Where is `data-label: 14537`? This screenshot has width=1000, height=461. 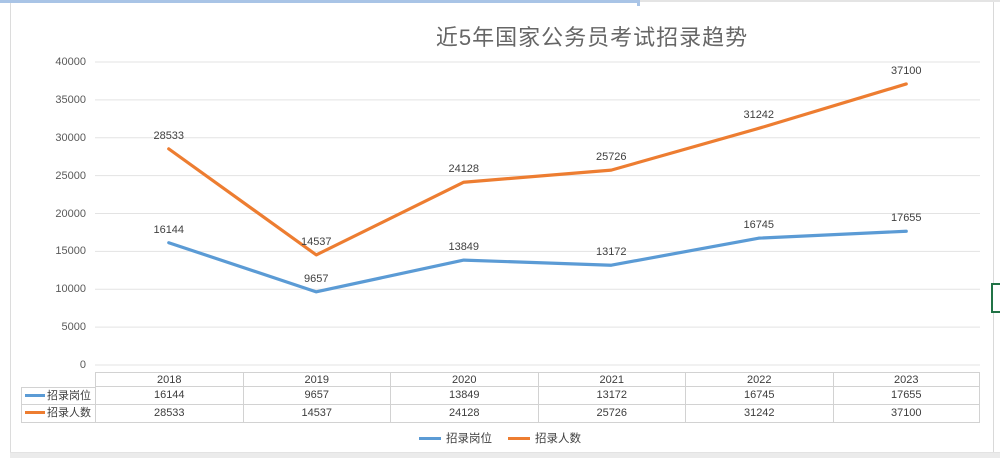 data-label: 14537 is located at coordinates (316, 241).